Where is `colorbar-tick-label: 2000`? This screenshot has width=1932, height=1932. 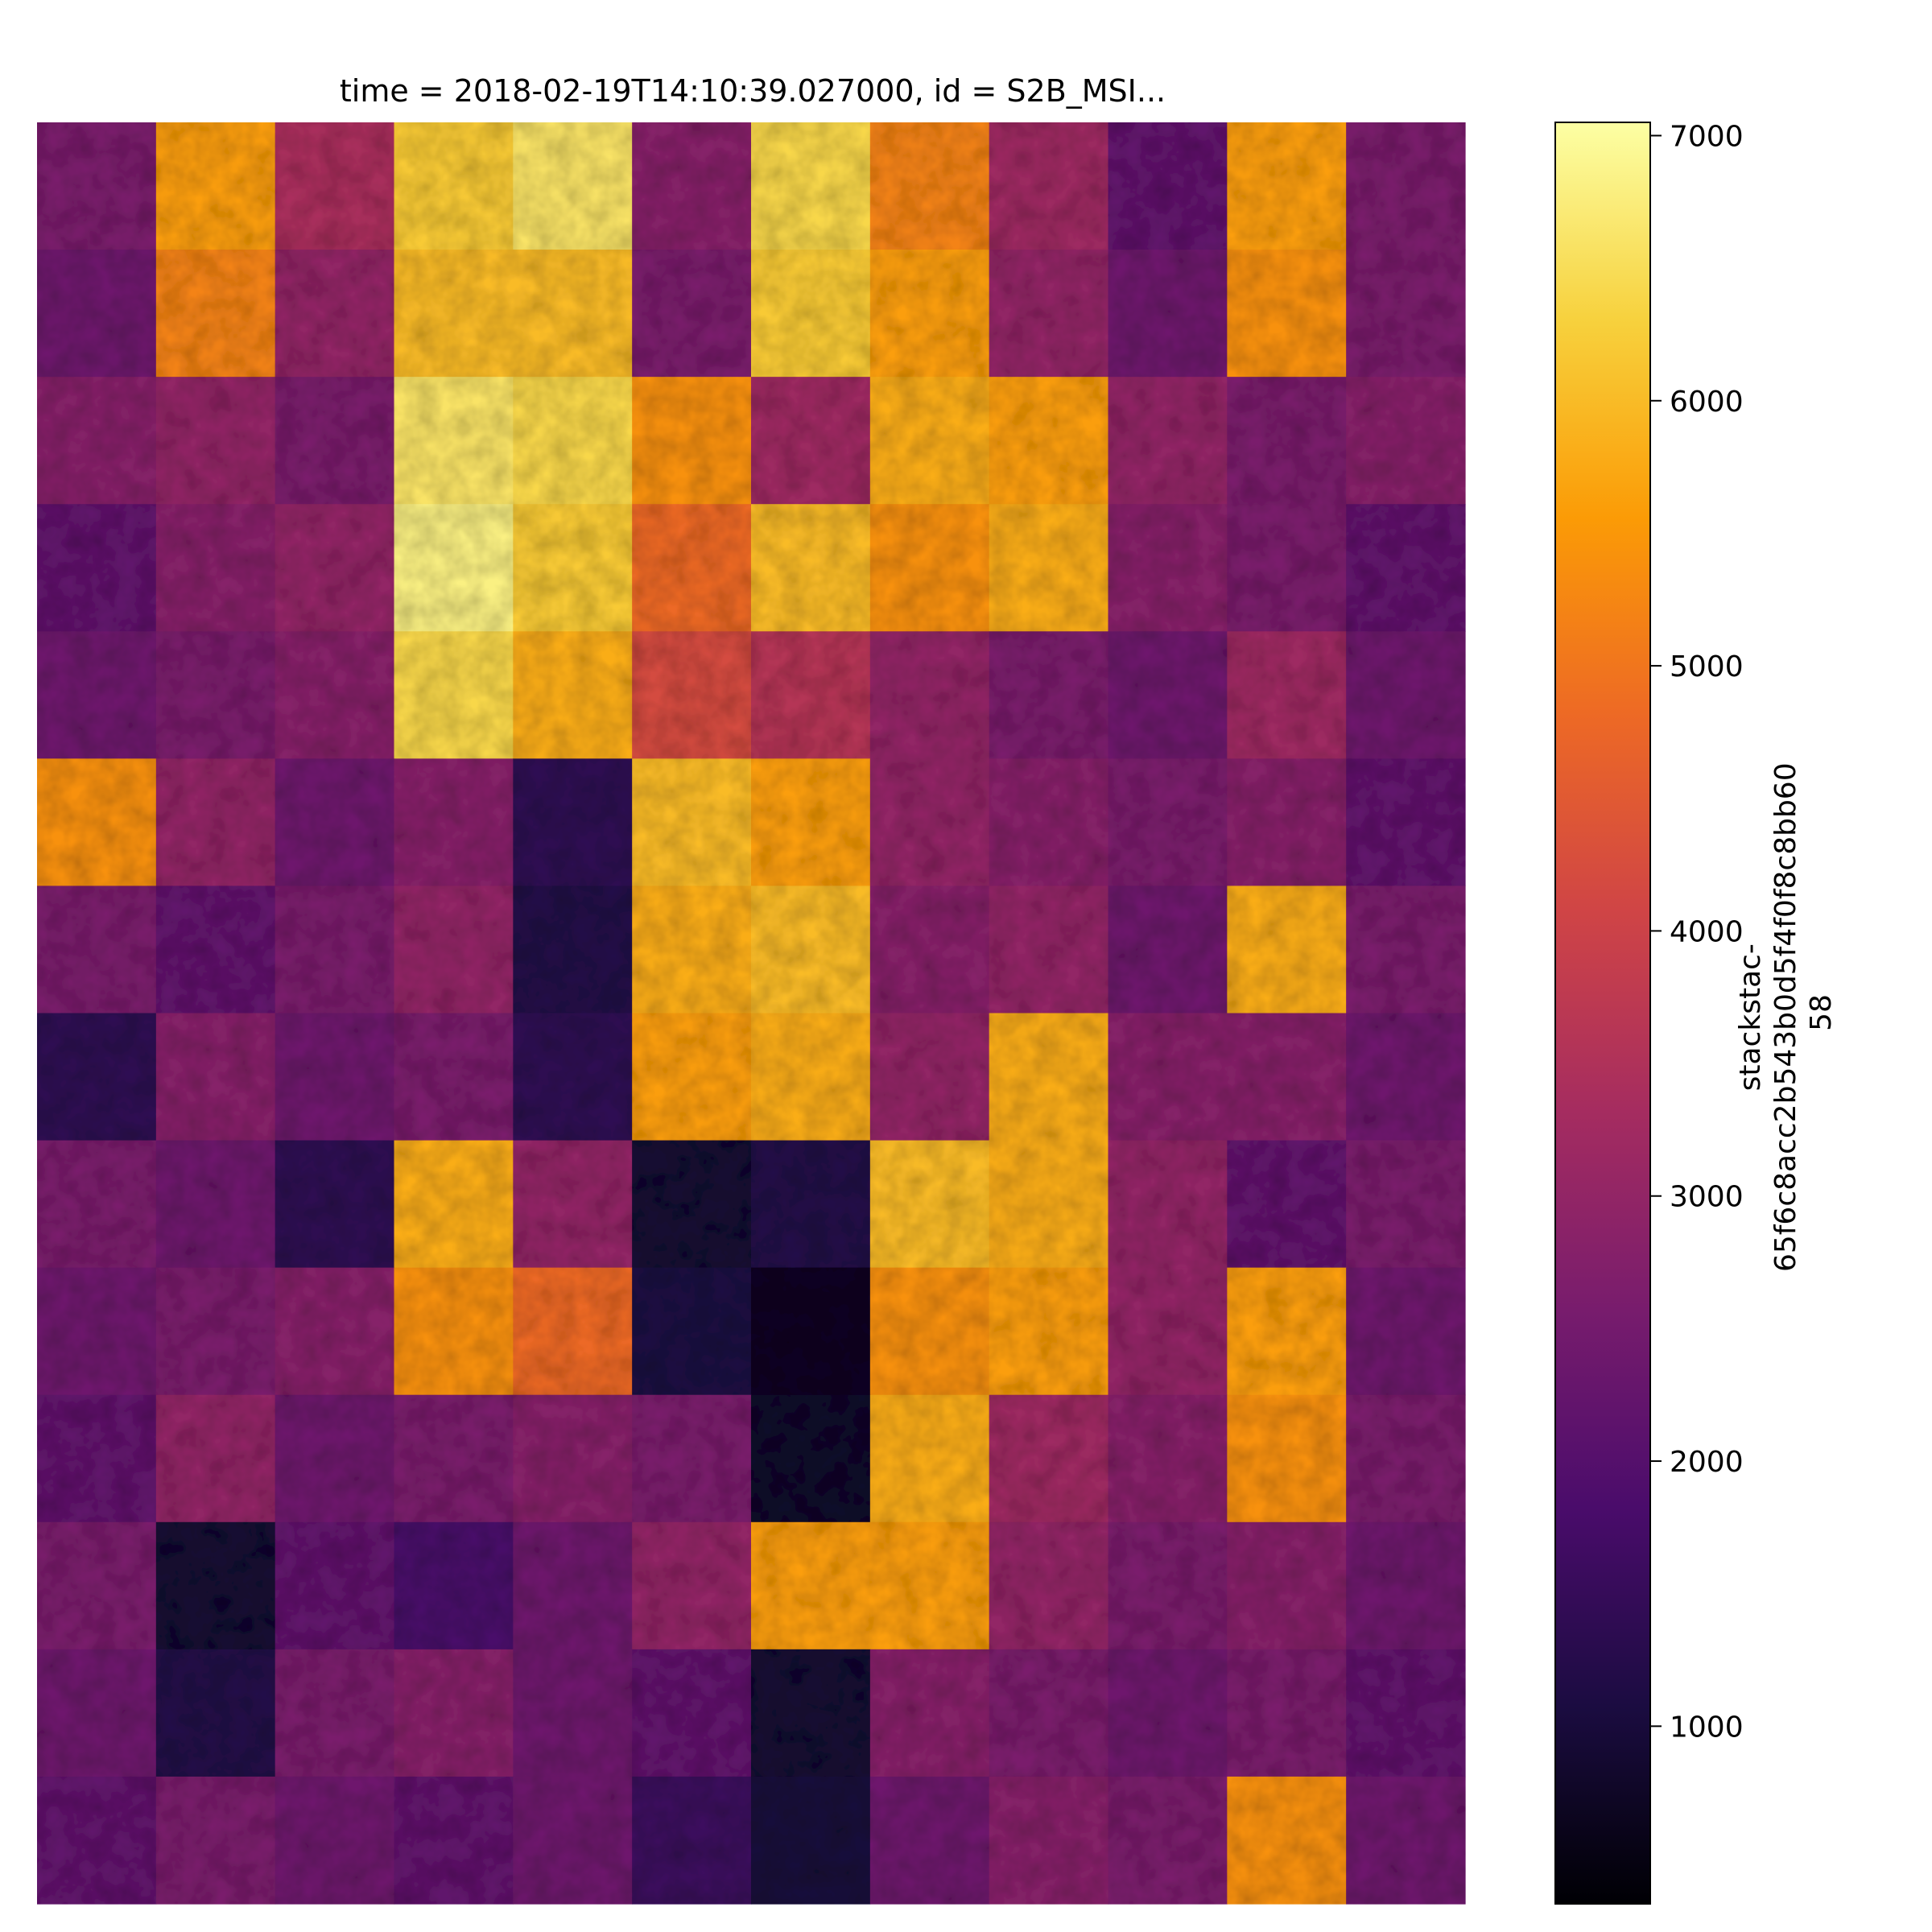 colorbar-tick-label: 2000 is located at coordinates (1707, 1462).